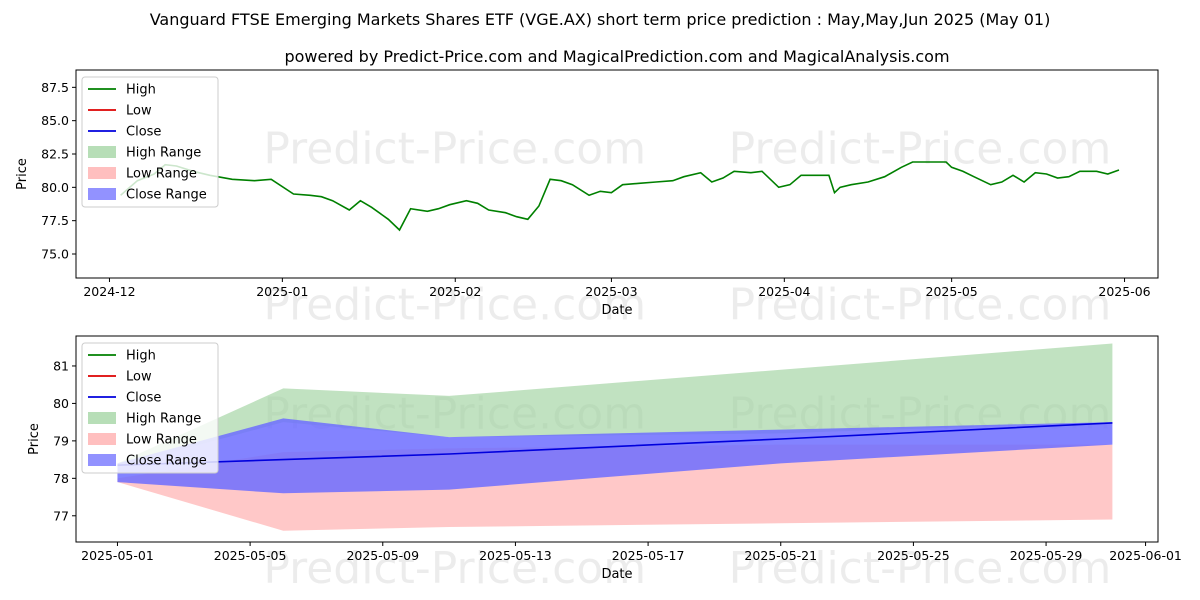 The height and width of the screenshot is (600, 1200). Describe the element at coordinates (55, 254) in the screenshot. I see `y-tick-label: 75.0` at that location.